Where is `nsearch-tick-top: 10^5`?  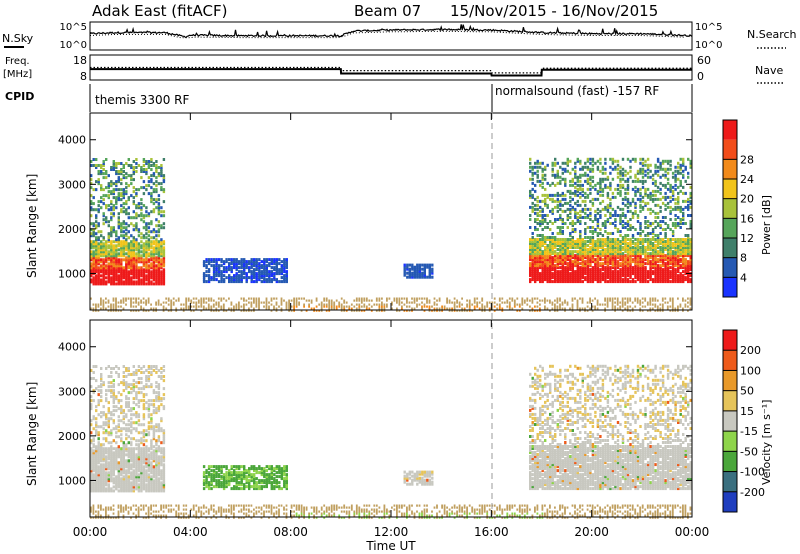 nsearch-tick-top: 10^5 is located at coordinates (708, 27).